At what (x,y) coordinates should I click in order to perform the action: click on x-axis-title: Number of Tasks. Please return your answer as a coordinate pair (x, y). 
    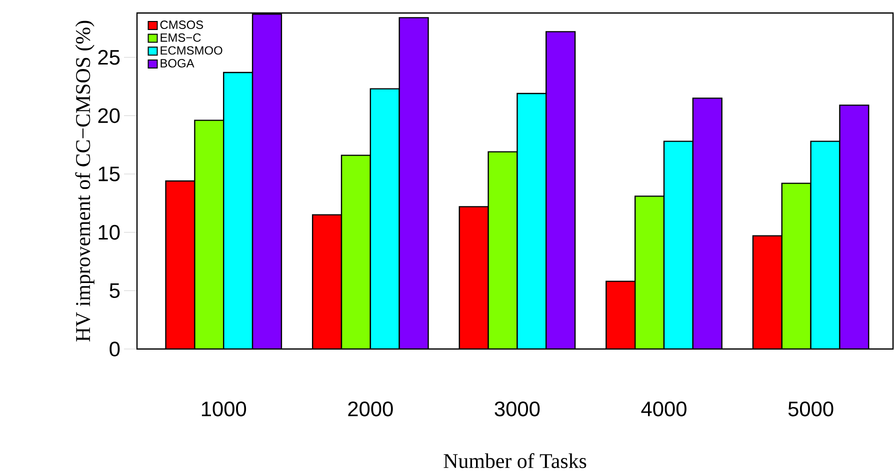
    Looking at the image, I should click on (515, 460).